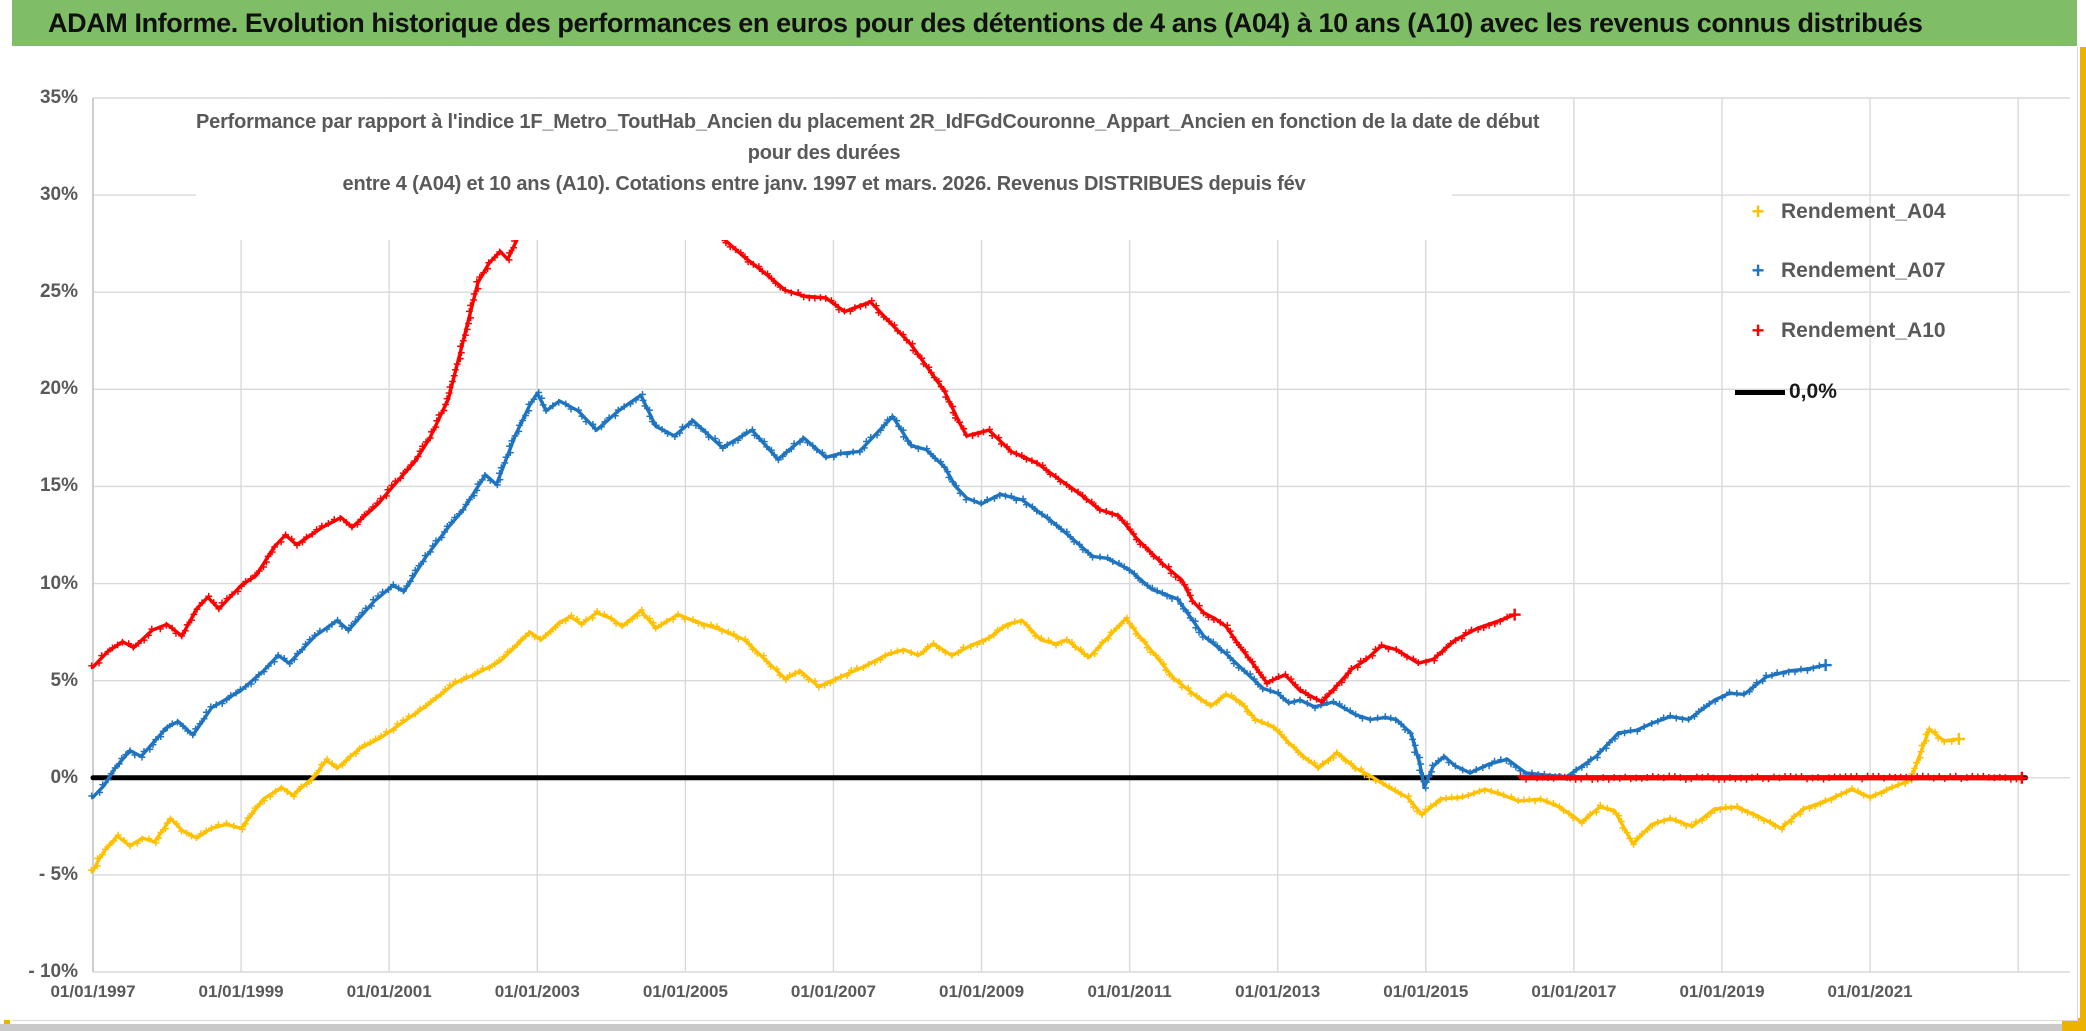 The width and height of the screenshot is (2086, 1031). What do you see at coordinates (824, 153) in the screenshot?
I see `chart-title-line-2: pour des durées` at bounding box center [824, 153].